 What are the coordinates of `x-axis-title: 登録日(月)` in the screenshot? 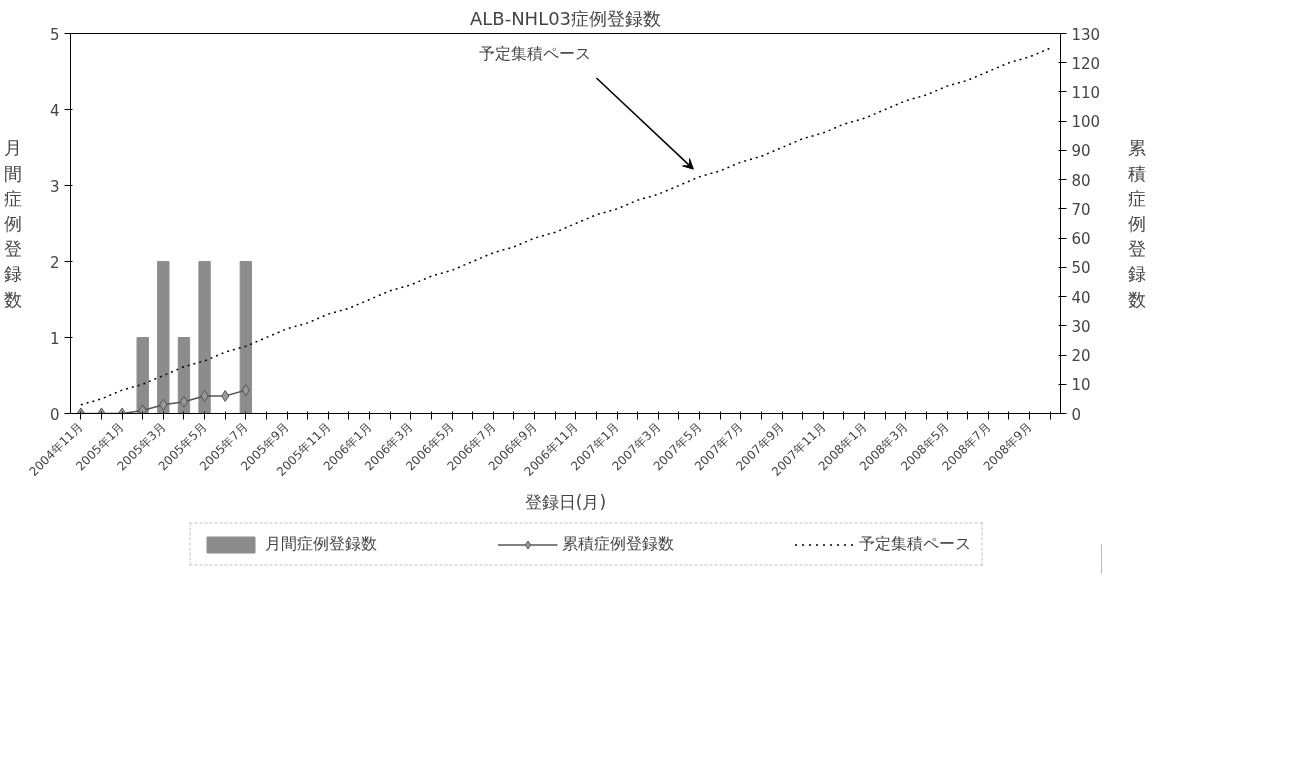 It's located at (565, 501).